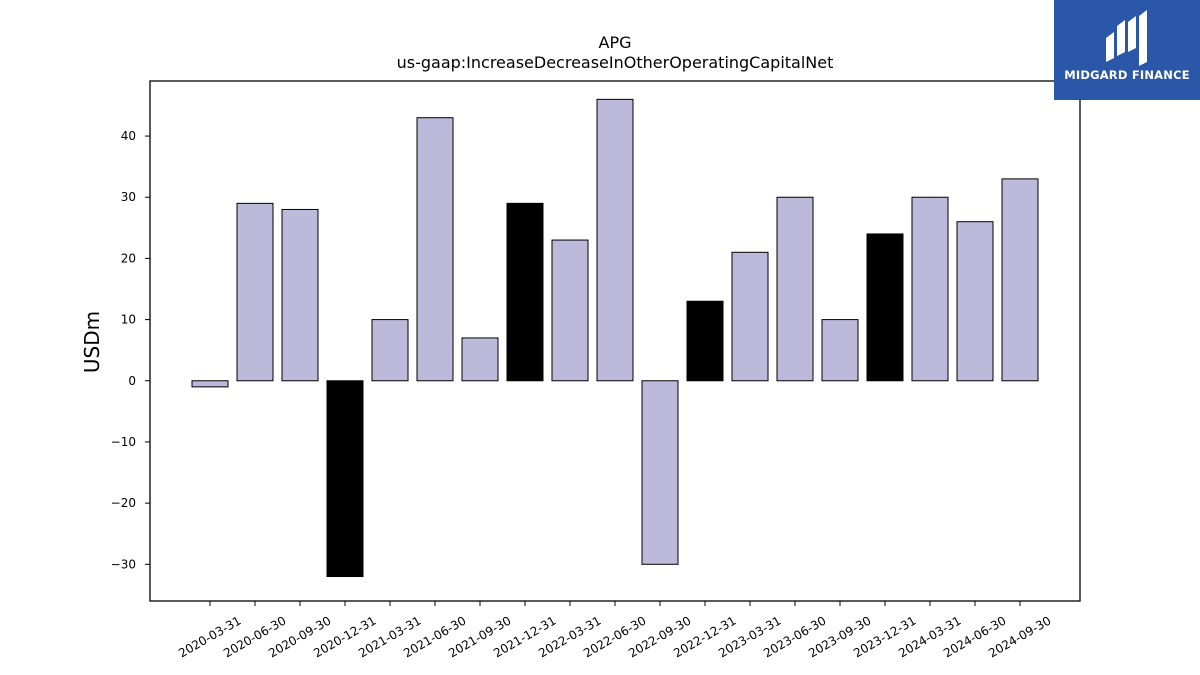 The height and width of the screenshot is (675, 1200). Describe the element at coordinates (615, 42) in the screenshot. I see `chart-title: APG` at that location.